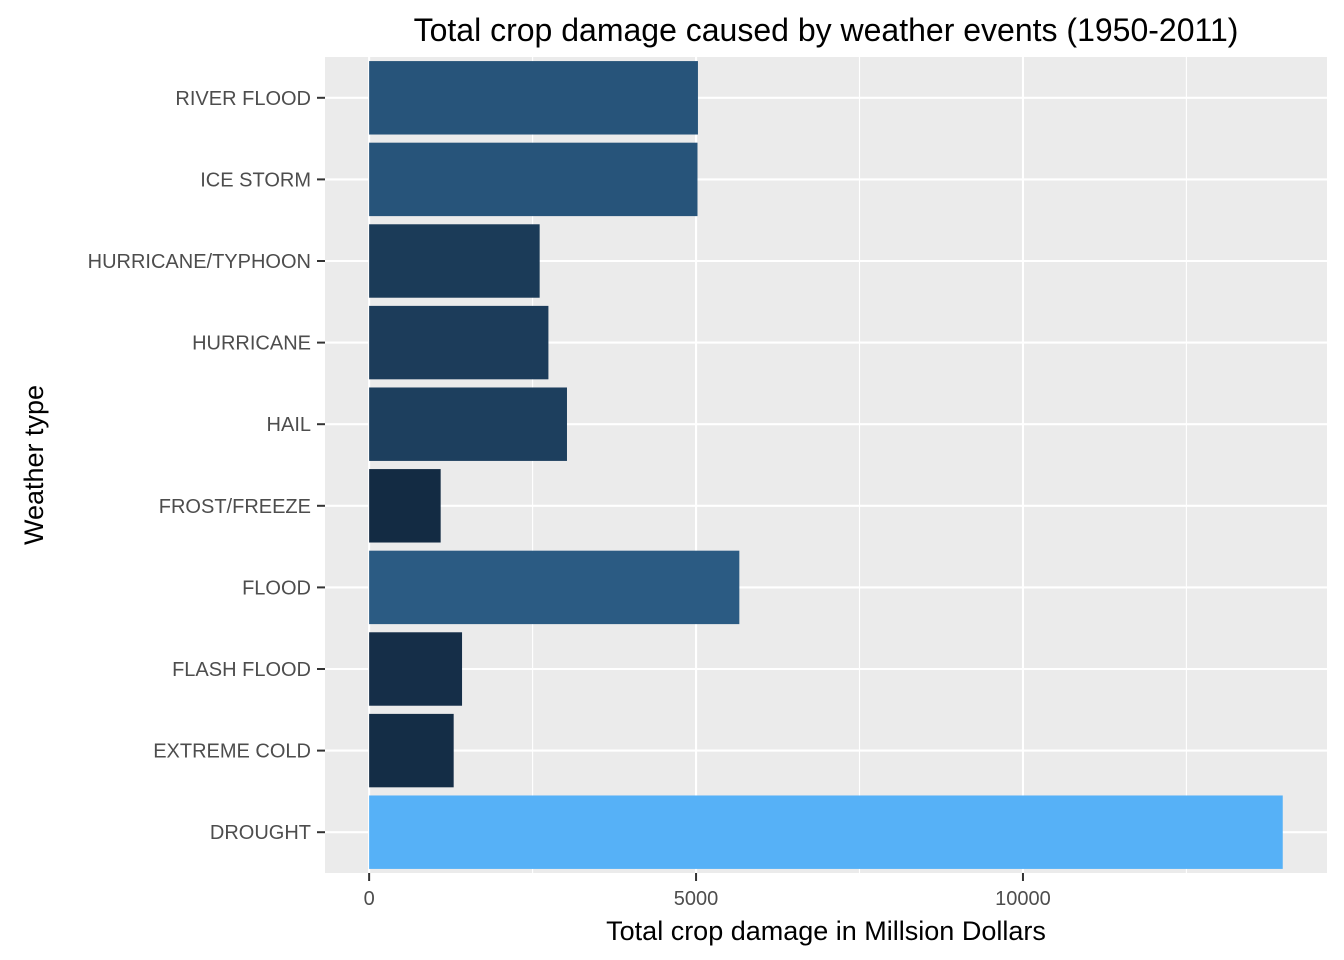  I want to click on x-axis: 0 5000 10000, so click(707, 891).